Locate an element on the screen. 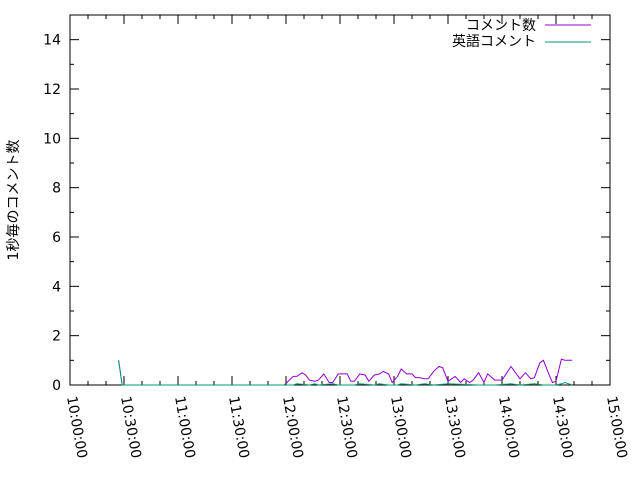 Image resolution: width=640 pixels, height=484 pixels. series-lines is located at coordinates (345, 372).